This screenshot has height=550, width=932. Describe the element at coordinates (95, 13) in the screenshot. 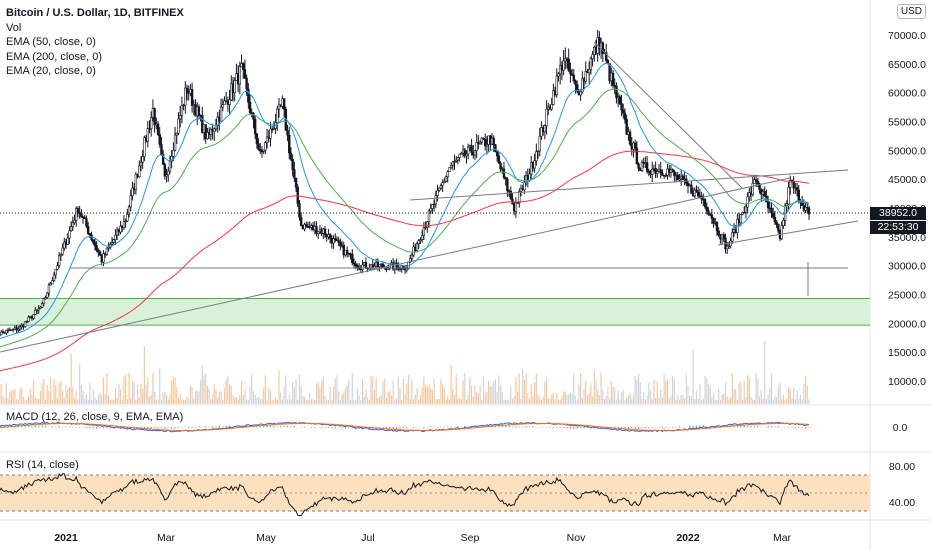

I see `symbol-title: Bitcoin / U.S. Dollar, 1D, BITFINEX` at that location.